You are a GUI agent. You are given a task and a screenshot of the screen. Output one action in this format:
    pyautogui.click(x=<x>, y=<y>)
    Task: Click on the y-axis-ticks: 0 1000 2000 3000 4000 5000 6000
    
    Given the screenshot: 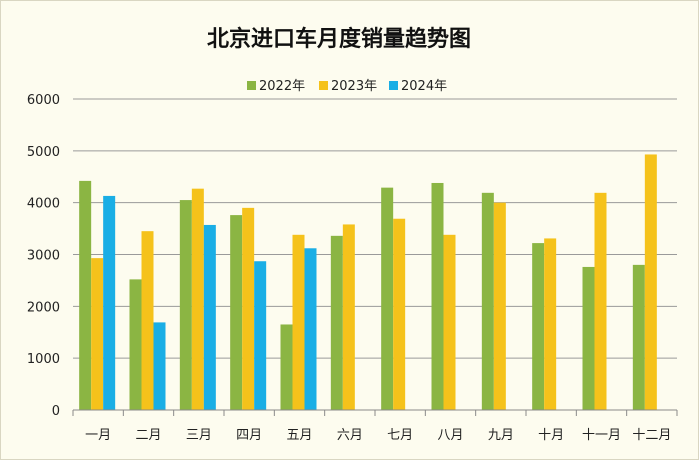 What is the action you would take?
    pyautogui.click(x=43, y=256)
    